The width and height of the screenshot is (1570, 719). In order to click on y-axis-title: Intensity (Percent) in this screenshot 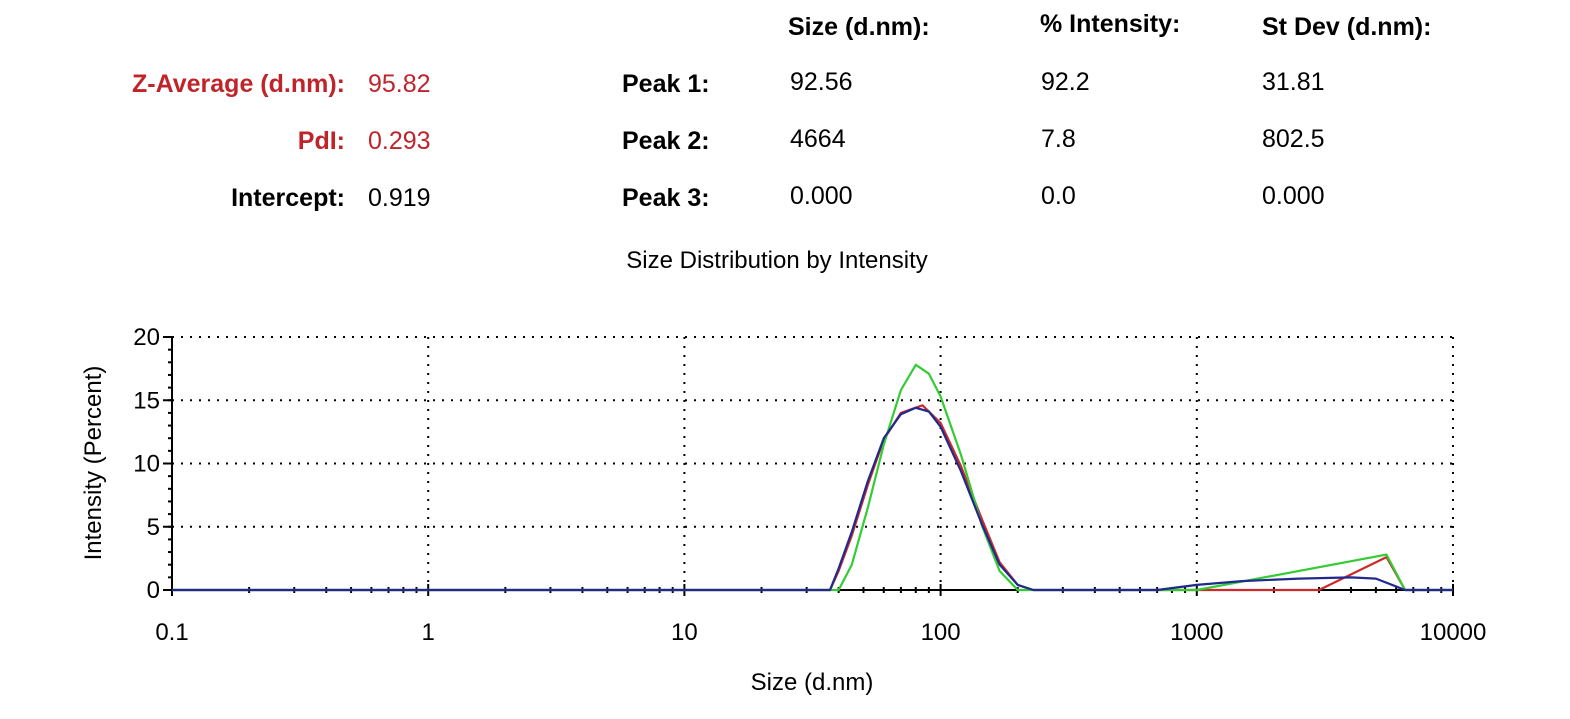, I will do `click(93, 463)`.